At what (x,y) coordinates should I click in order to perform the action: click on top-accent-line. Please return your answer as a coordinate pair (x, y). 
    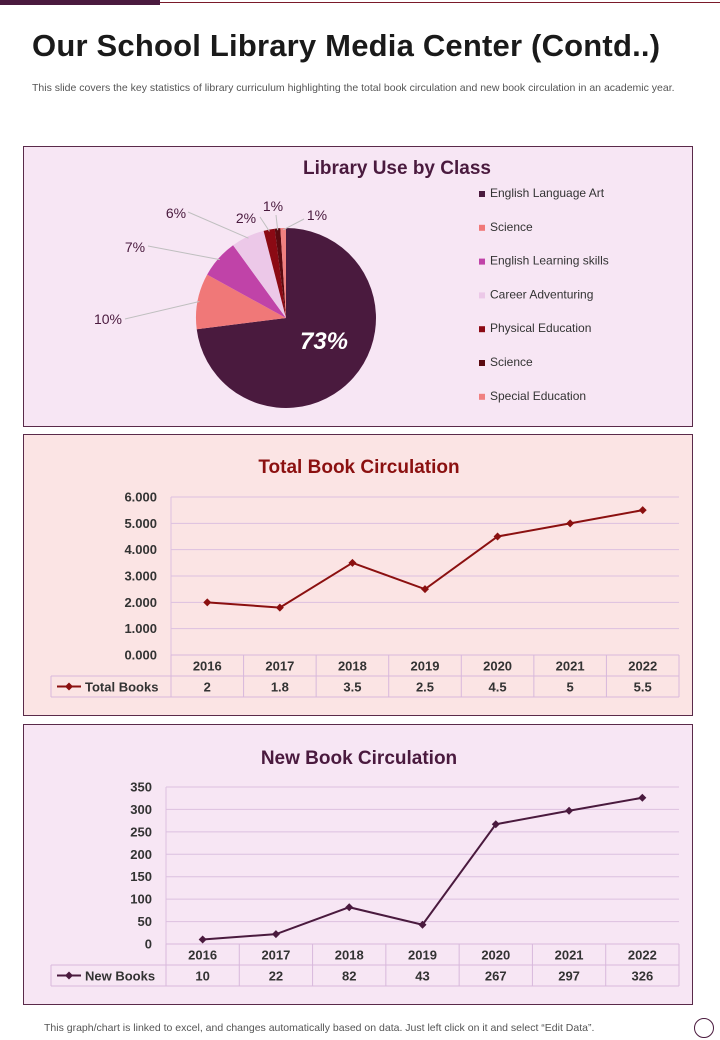
    Looking at the image, I should click on (440, 2).